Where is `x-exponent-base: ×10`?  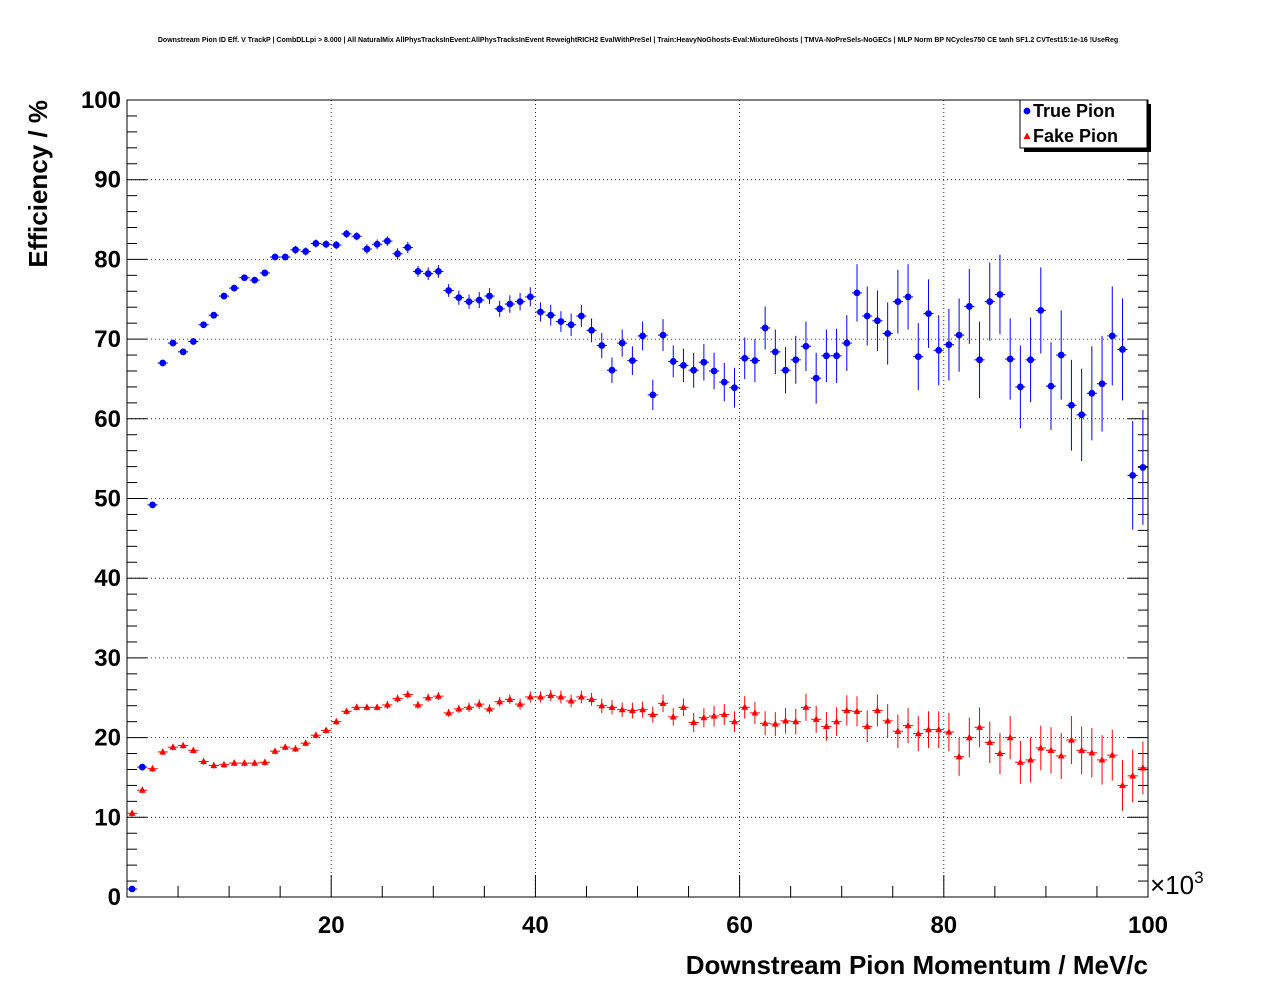
x-exponent-base: ×10 is located at coordinates (1172, 885).